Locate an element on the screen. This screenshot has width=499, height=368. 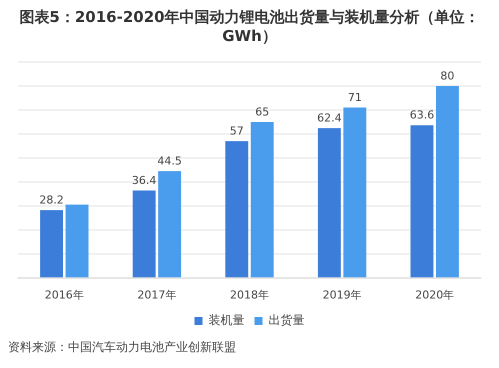
text: 资料来源：中国汽车动力电池产业创新联盟 is located at coordinates (122, 347).